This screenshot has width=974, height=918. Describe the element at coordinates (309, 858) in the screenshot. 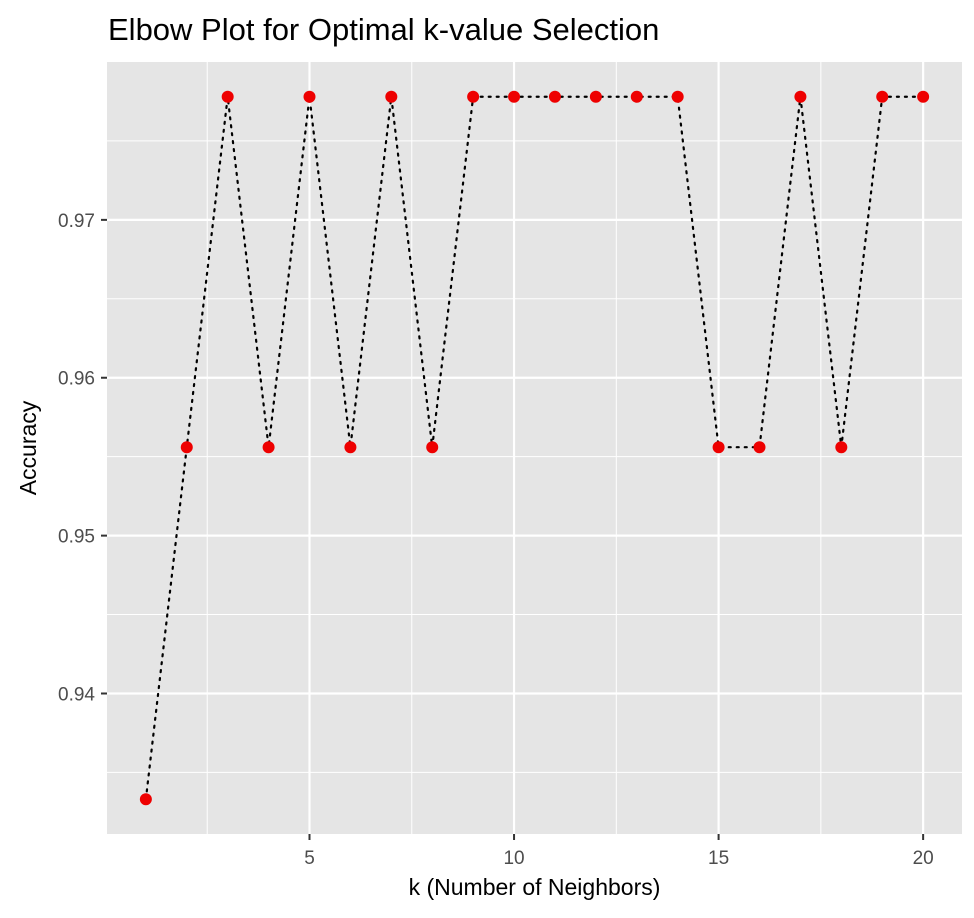

I see `x-tick-label: 5` at that location.